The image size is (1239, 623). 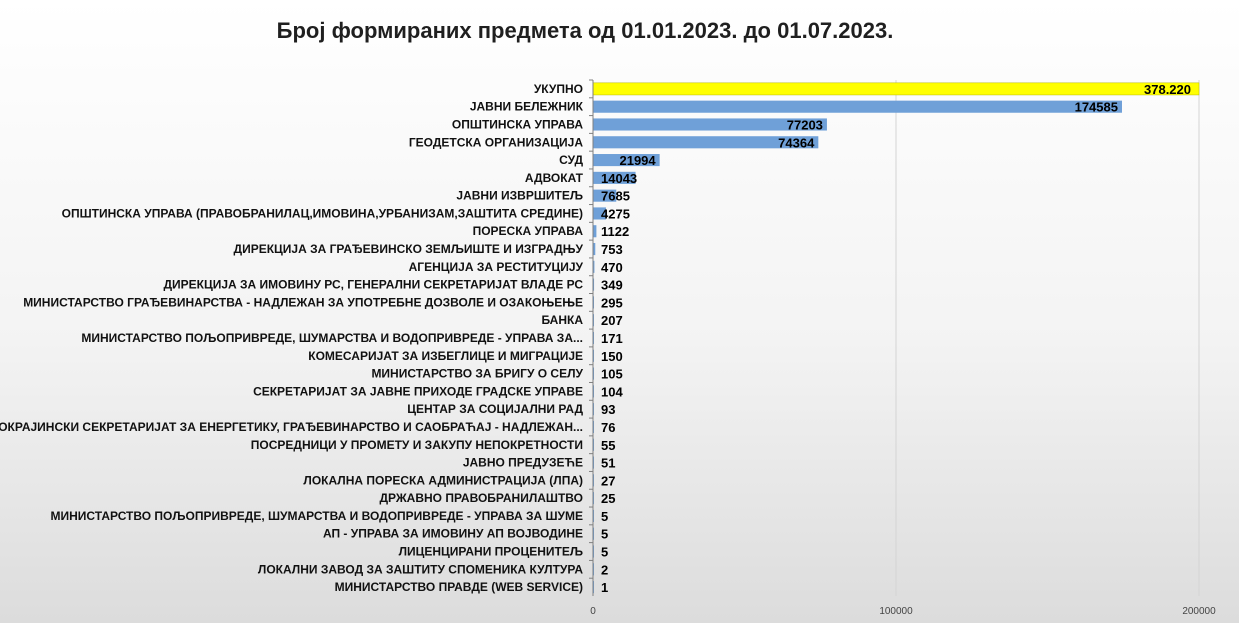 I want to click on data-label: 2, so click(x=604, y=569).